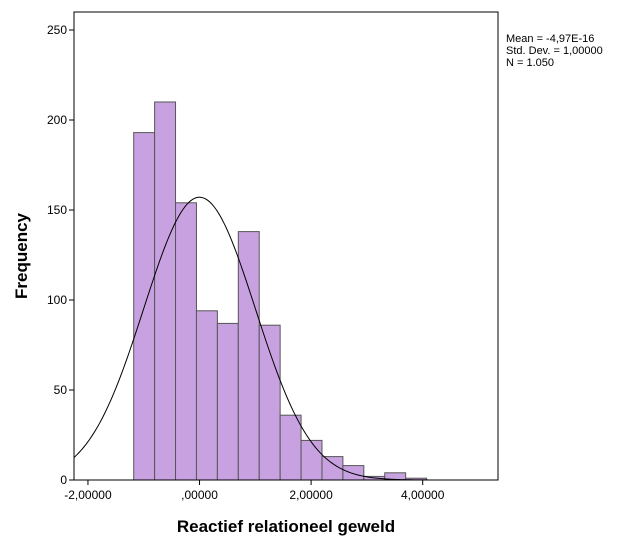  I want to click on y-tick-label: 150, so click(57, 210).